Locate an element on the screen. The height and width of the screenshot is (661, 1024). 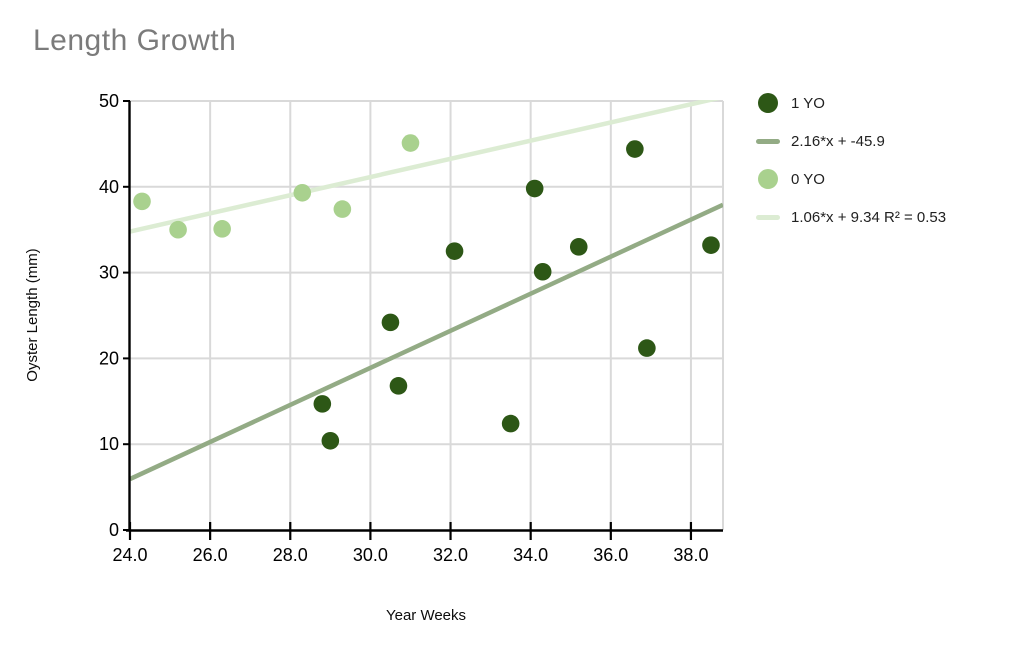
x-tick-label: 28.0 is located at coordinates (290, 555).